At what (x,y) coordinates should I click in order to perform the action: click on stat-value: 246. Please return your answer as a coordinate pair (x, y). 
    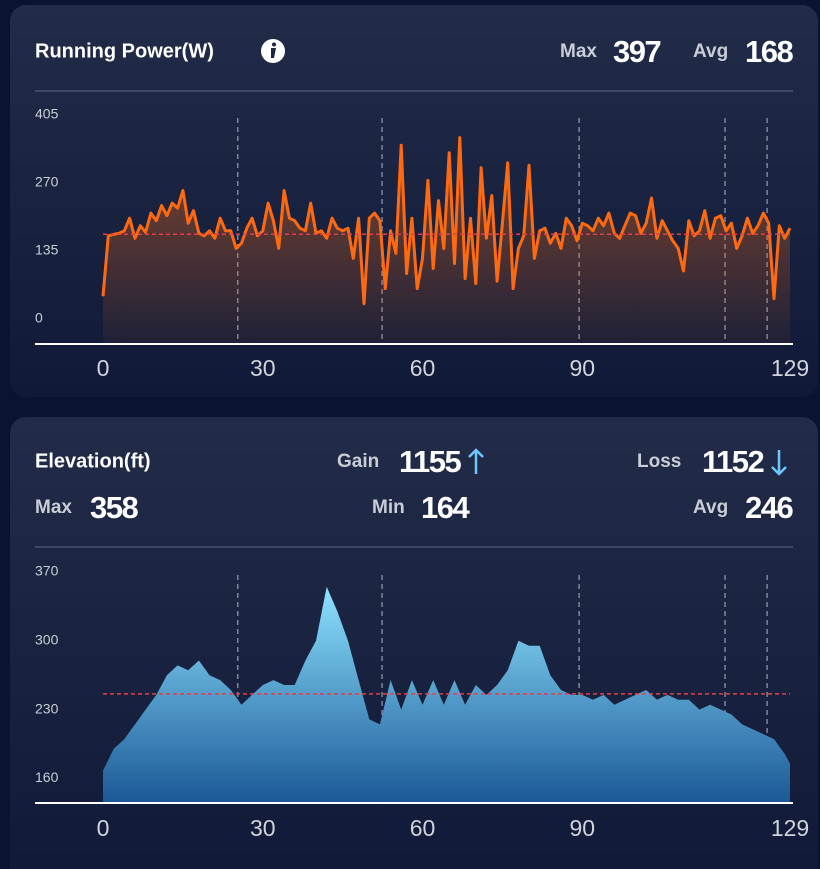
    Looking at the image, I should click on (769, 507).